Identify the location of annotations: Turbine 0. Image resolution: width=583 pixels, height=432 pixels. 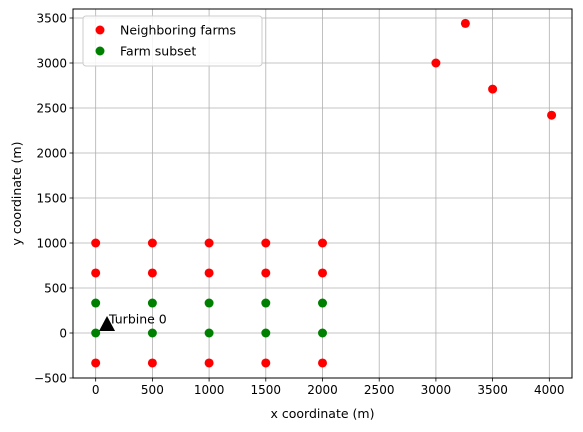
(133, 321).